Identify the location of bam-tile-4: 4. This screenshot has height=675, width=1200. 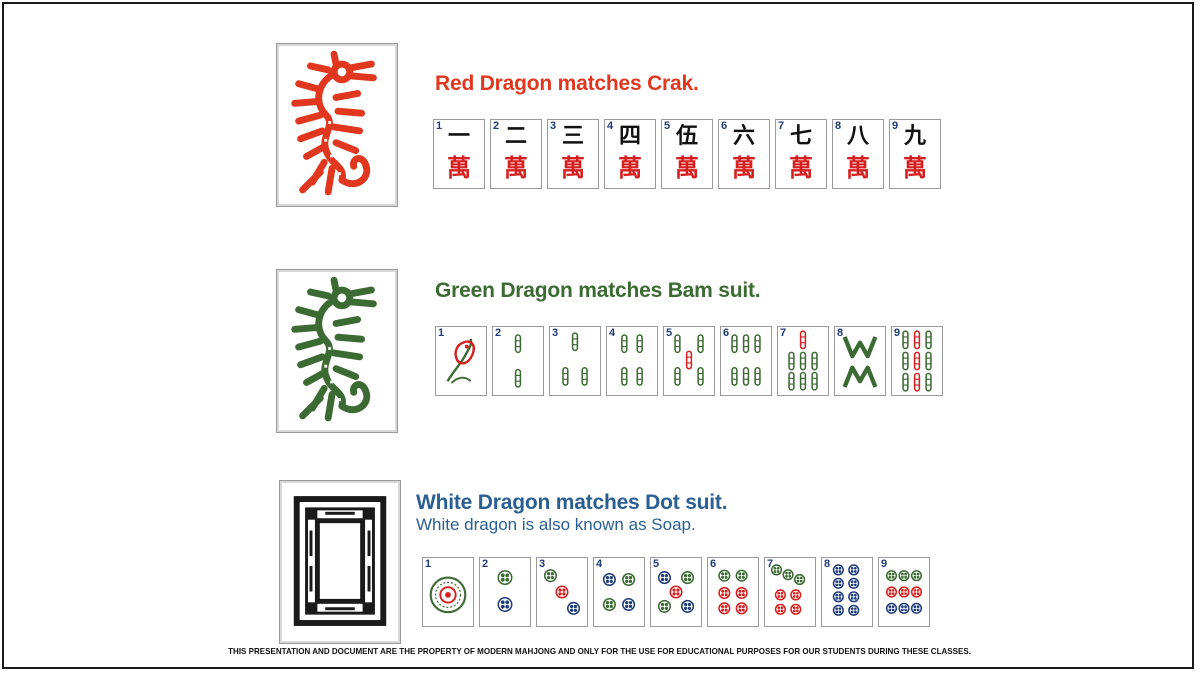
(632, 361).